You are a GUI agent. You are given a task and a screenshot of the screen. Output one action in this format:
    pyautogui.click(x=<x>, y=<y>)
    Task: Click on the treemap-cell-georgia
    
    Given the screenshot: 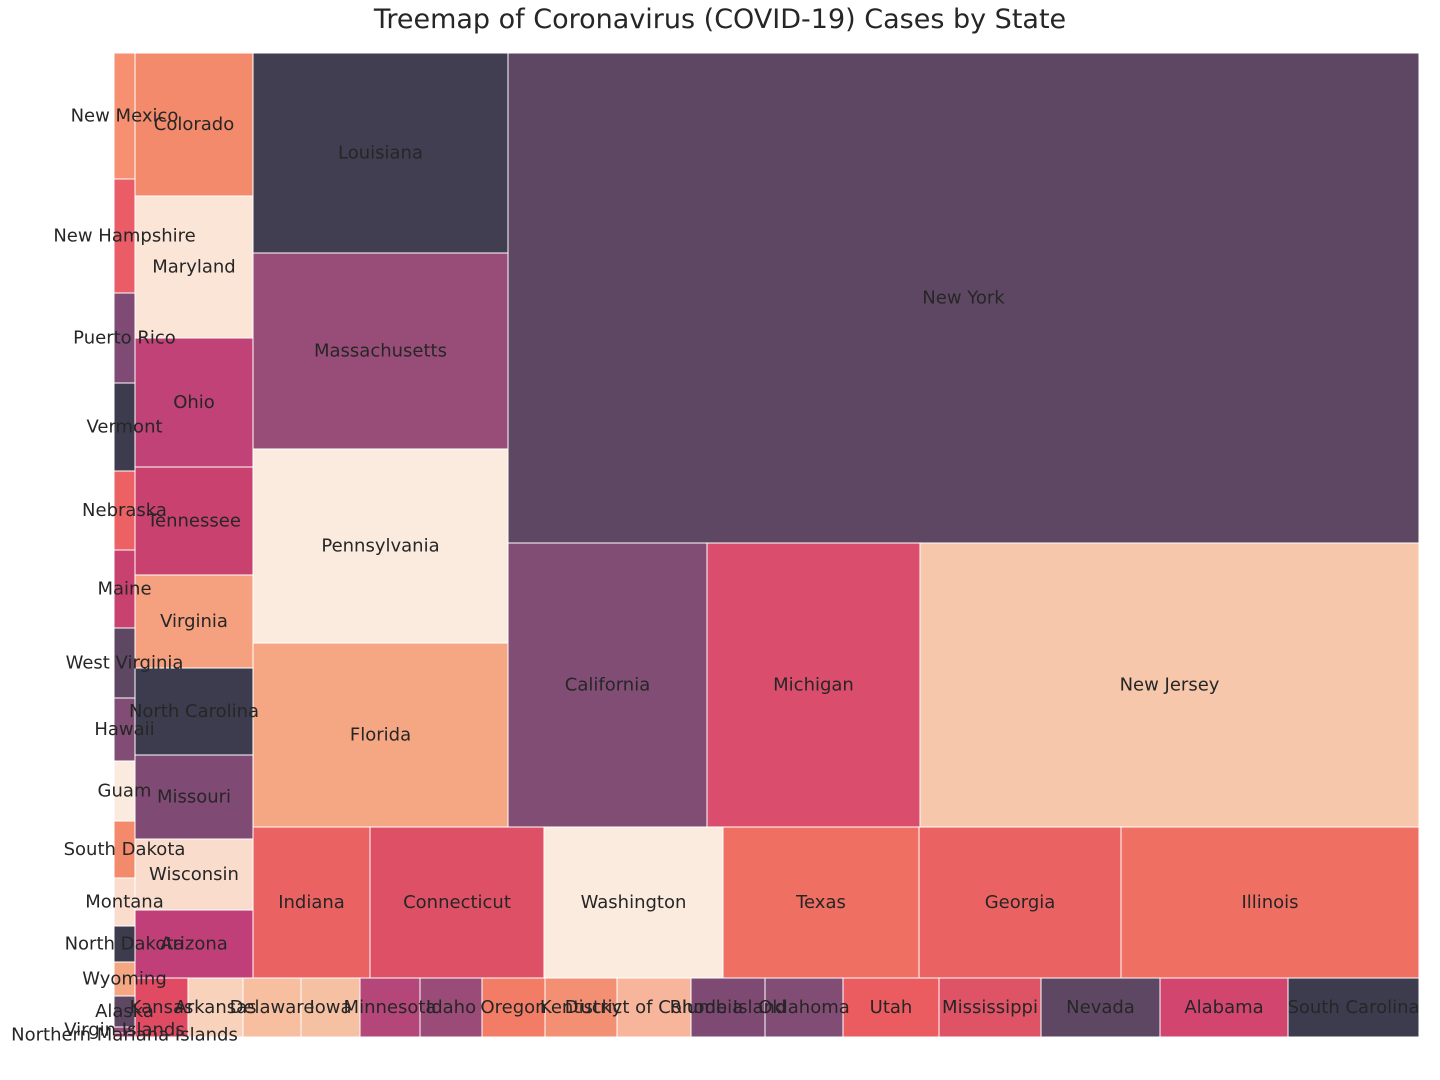 What is the action you would take?
    pyautogui.click(x=1020, y=902)
    